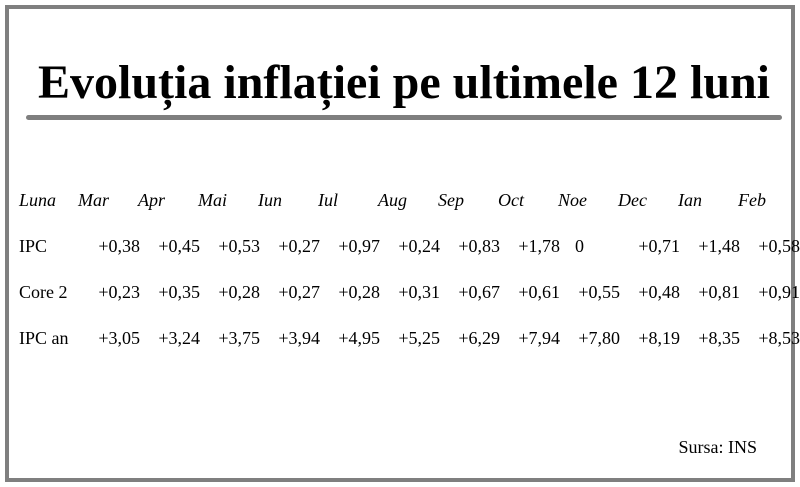 This screenshot has width=800, height=487. What do you see at coordinates (599, 292) in the screenshot?
I see `table-cell: +0,55` at bounding box center [599, 292].